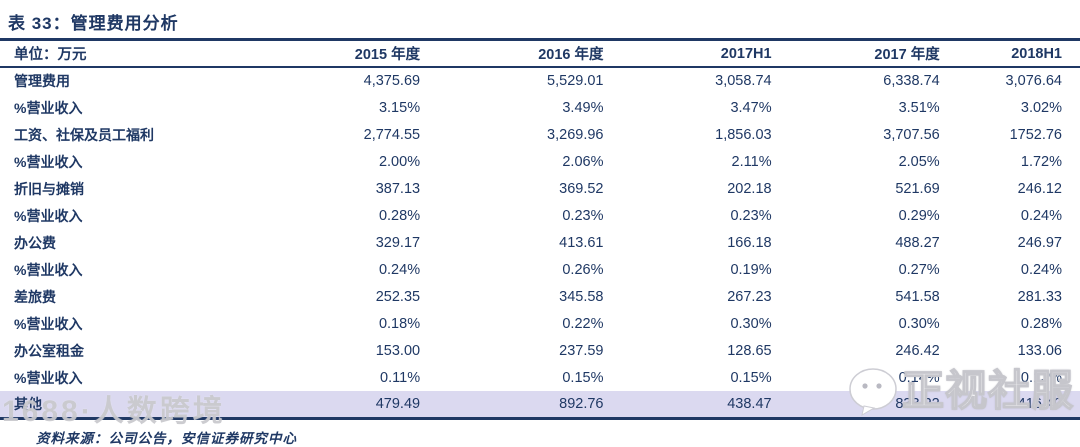 The image size is (1080, 447). What do you see at coordinates (917, 242) in the screenshot?
I see `cell-value: 488.27` at bounding box center [917, 242].